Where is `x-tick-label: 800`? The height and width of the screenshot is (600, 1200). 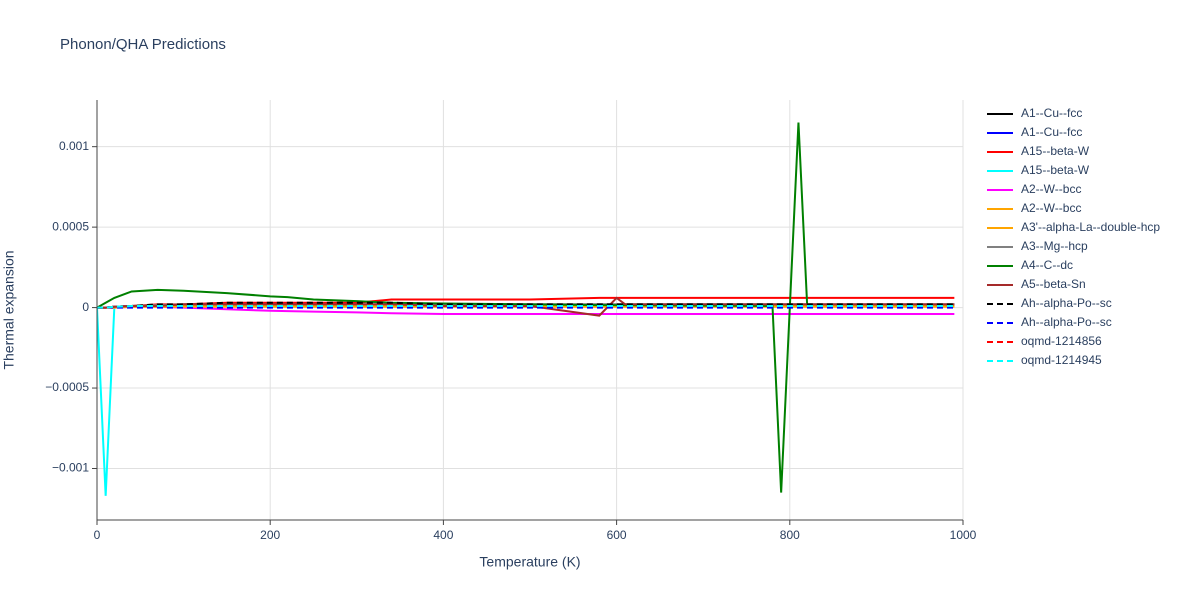
x-tick-label: 800 is located at coordinates (790, 535).